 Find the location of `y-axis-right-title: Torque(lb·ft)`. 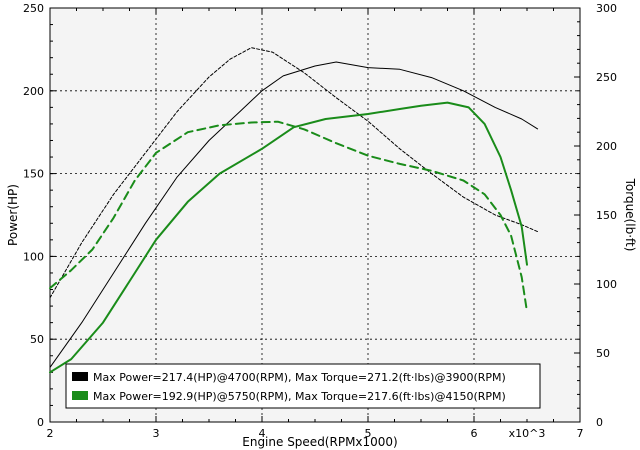

y-axis-right-title: Torque(lb·ft) is located at coordinates (630, 215).